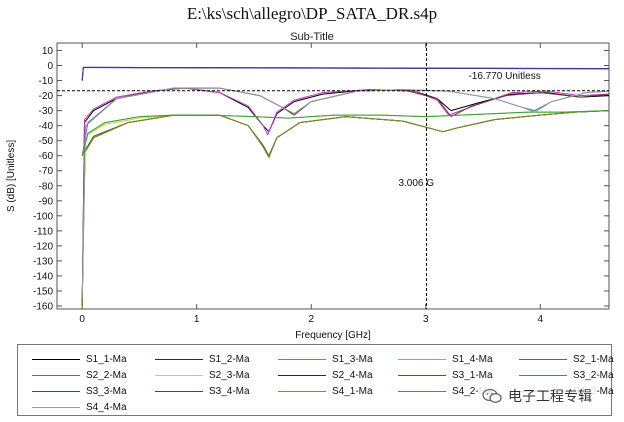  Describe the element at coordinates (472, 359) in the screenshot. I see `legend-label: S1_4-Ma` at that location.